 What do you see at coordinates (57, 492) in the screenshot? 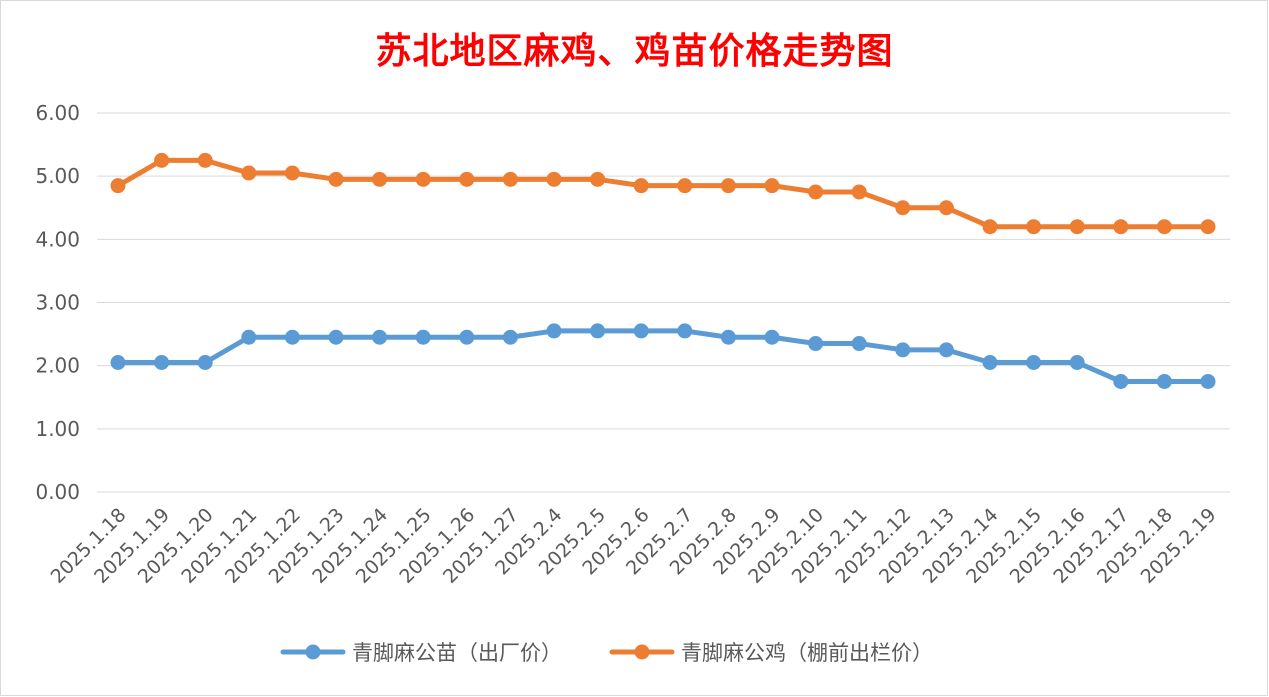
I see `y-tick-label: 0.00` at bounding box center [57, 492].